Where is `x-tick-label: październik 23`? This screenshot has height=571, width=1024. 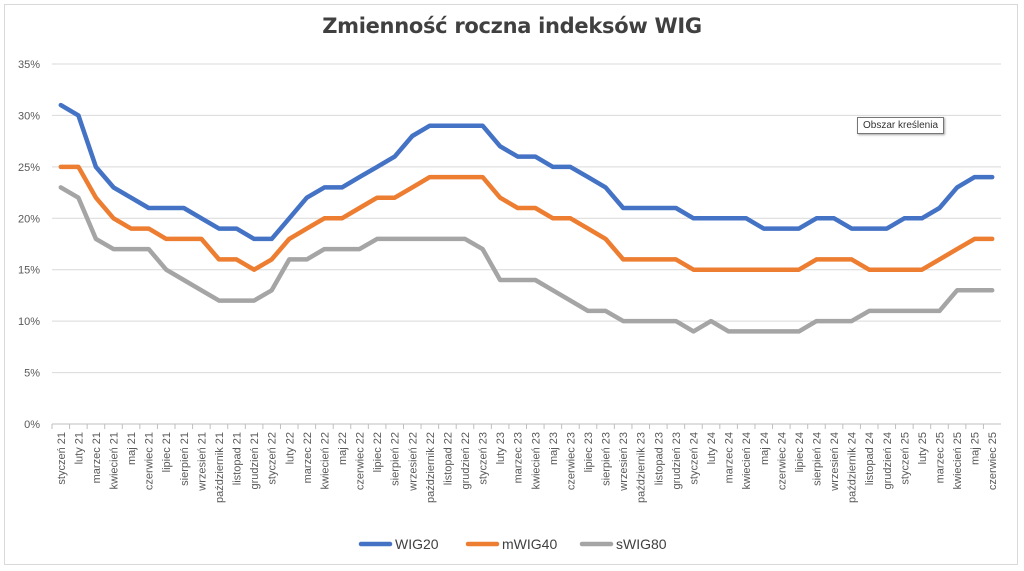
x-tick-label: październik 23 is located at coordinates (642, 467).